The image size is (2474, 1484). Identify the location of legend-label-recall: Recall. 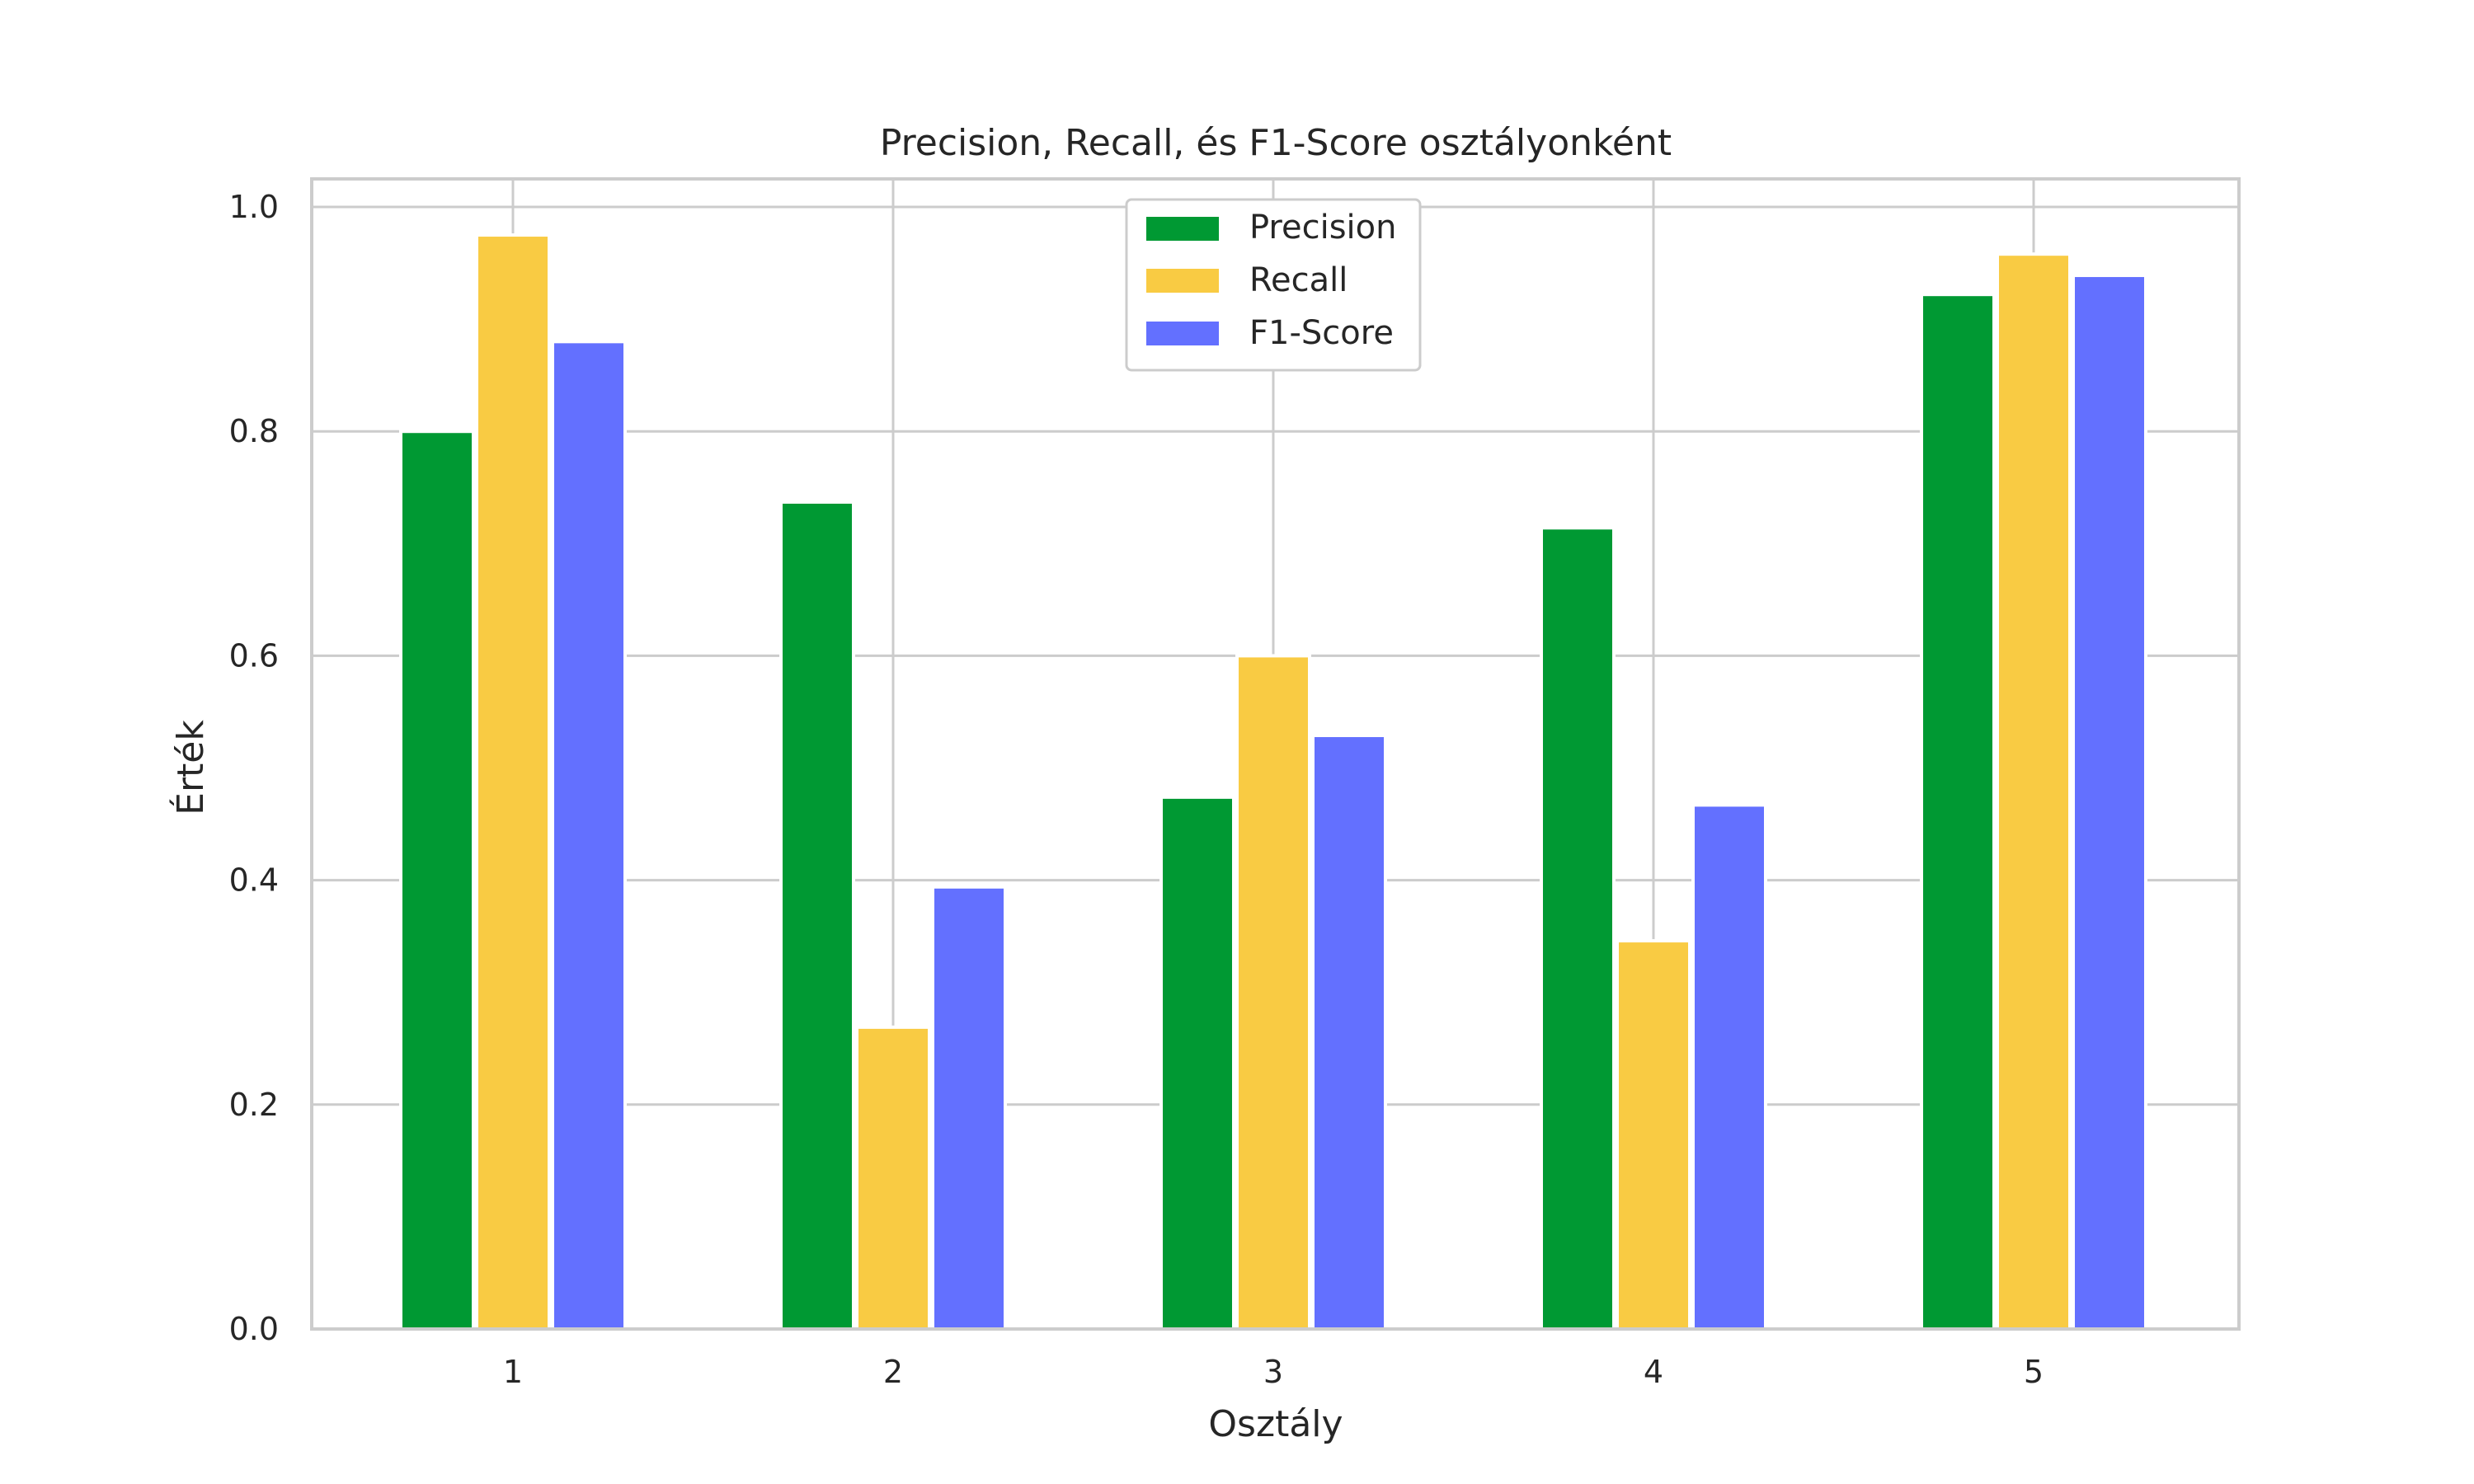
(1298, 280).